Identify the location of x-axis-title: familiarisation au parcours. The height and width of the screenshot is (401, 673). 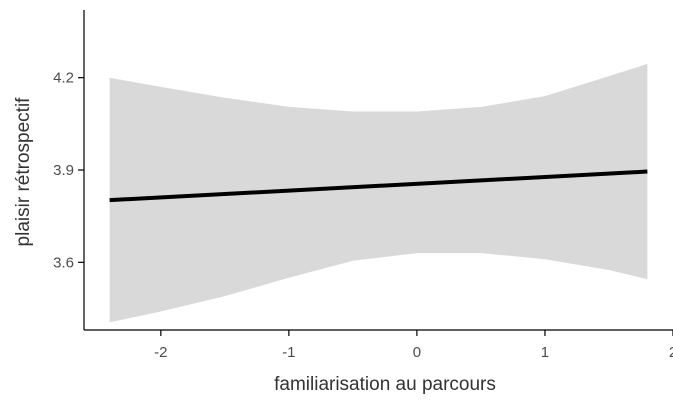
(385, 384).